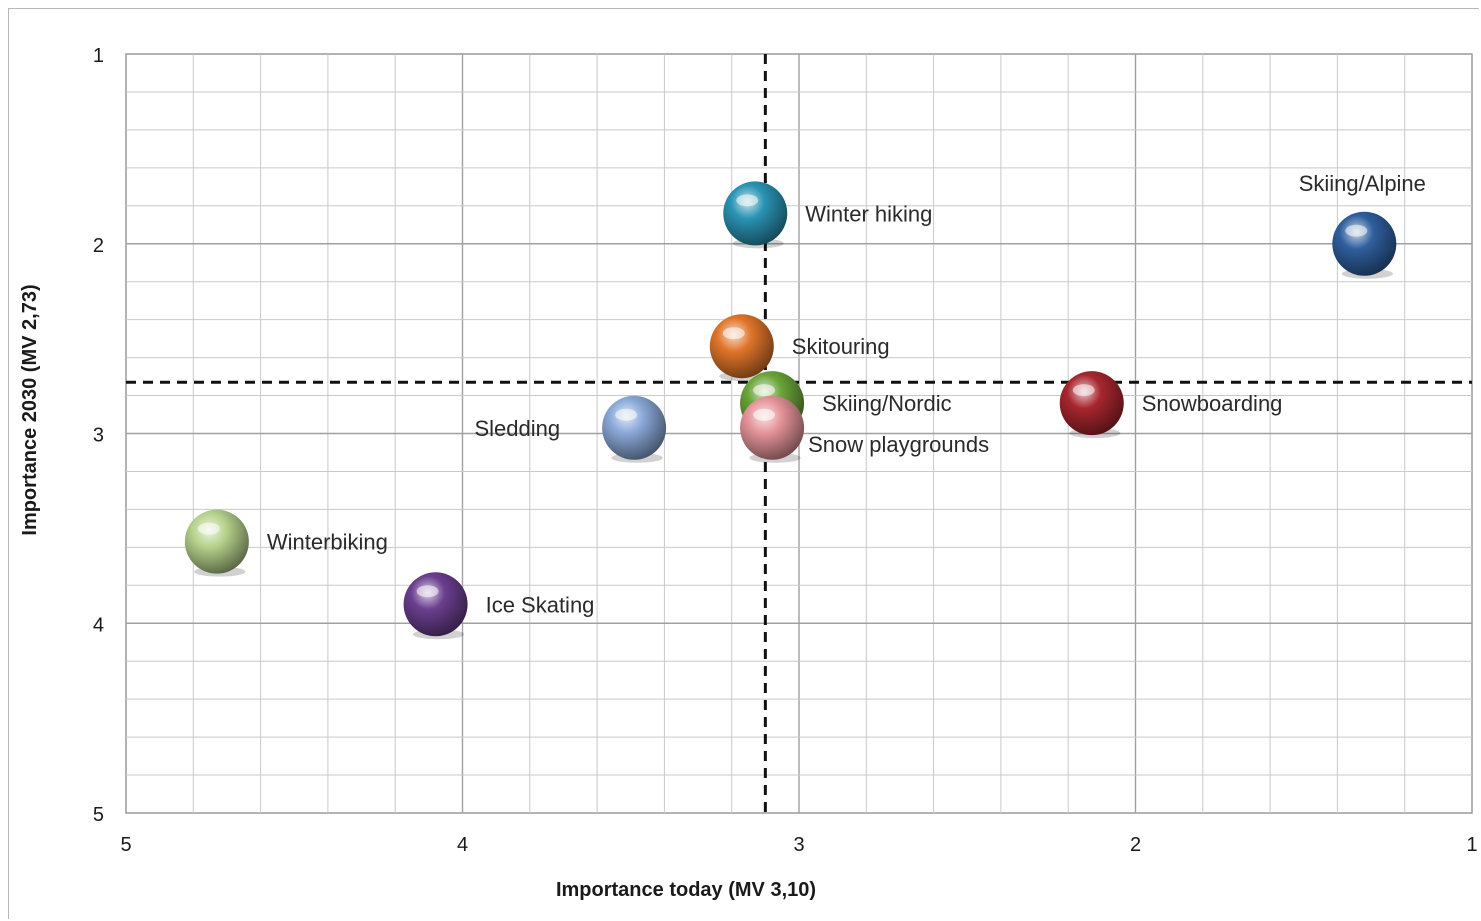  I want to click on point-label: Skiing/Nordic, so click(887, 403).